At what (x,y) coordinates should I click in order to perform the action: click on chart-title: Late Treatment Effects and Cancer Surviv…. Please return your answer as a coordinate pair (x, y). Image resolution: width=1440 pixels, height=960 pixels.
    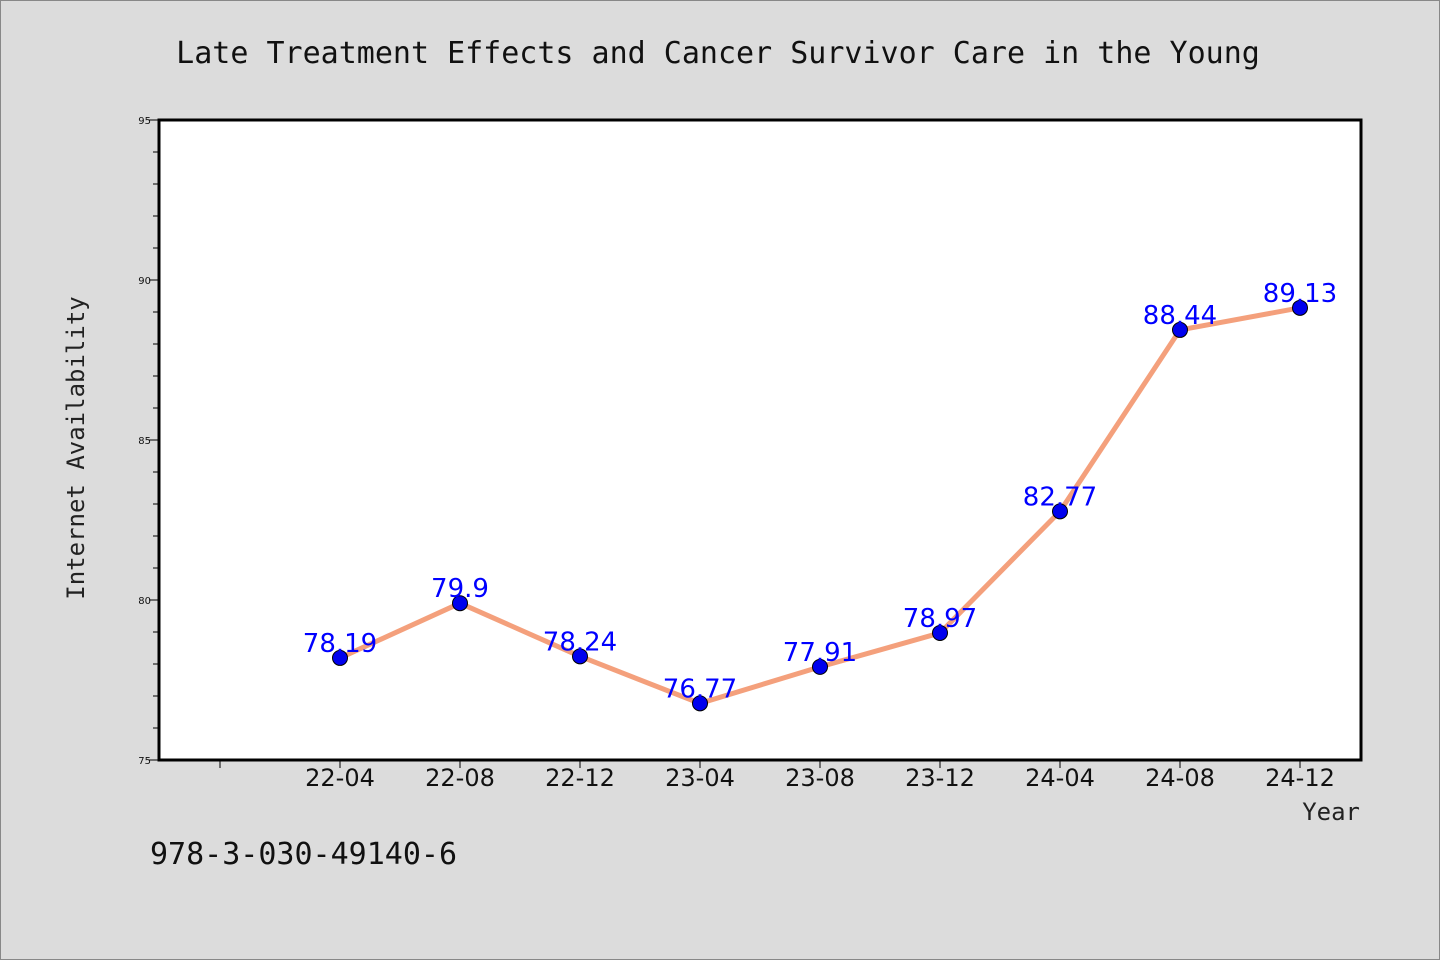
    Looking at the image, I should click on (718, 53).